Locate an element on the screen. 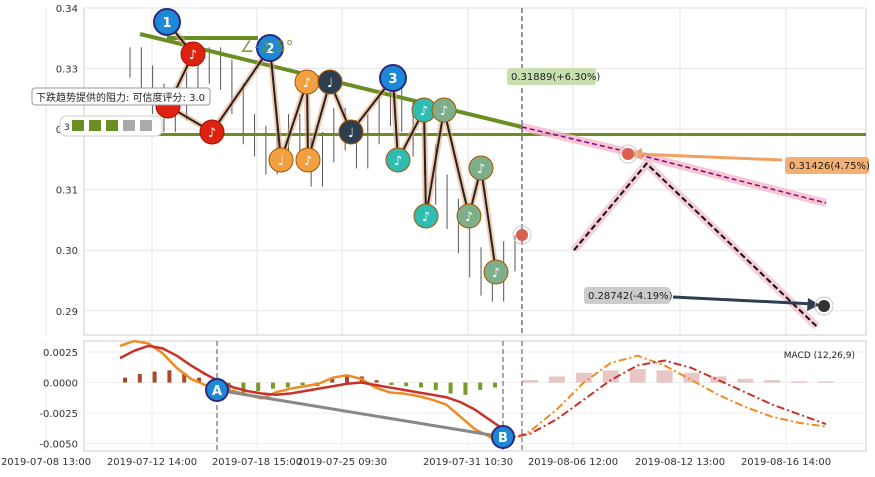 Image resolution: width=875 pixels, height=477 pixels. macd-legend: MACD (12,26,9) is located at coordinates (819, 356).